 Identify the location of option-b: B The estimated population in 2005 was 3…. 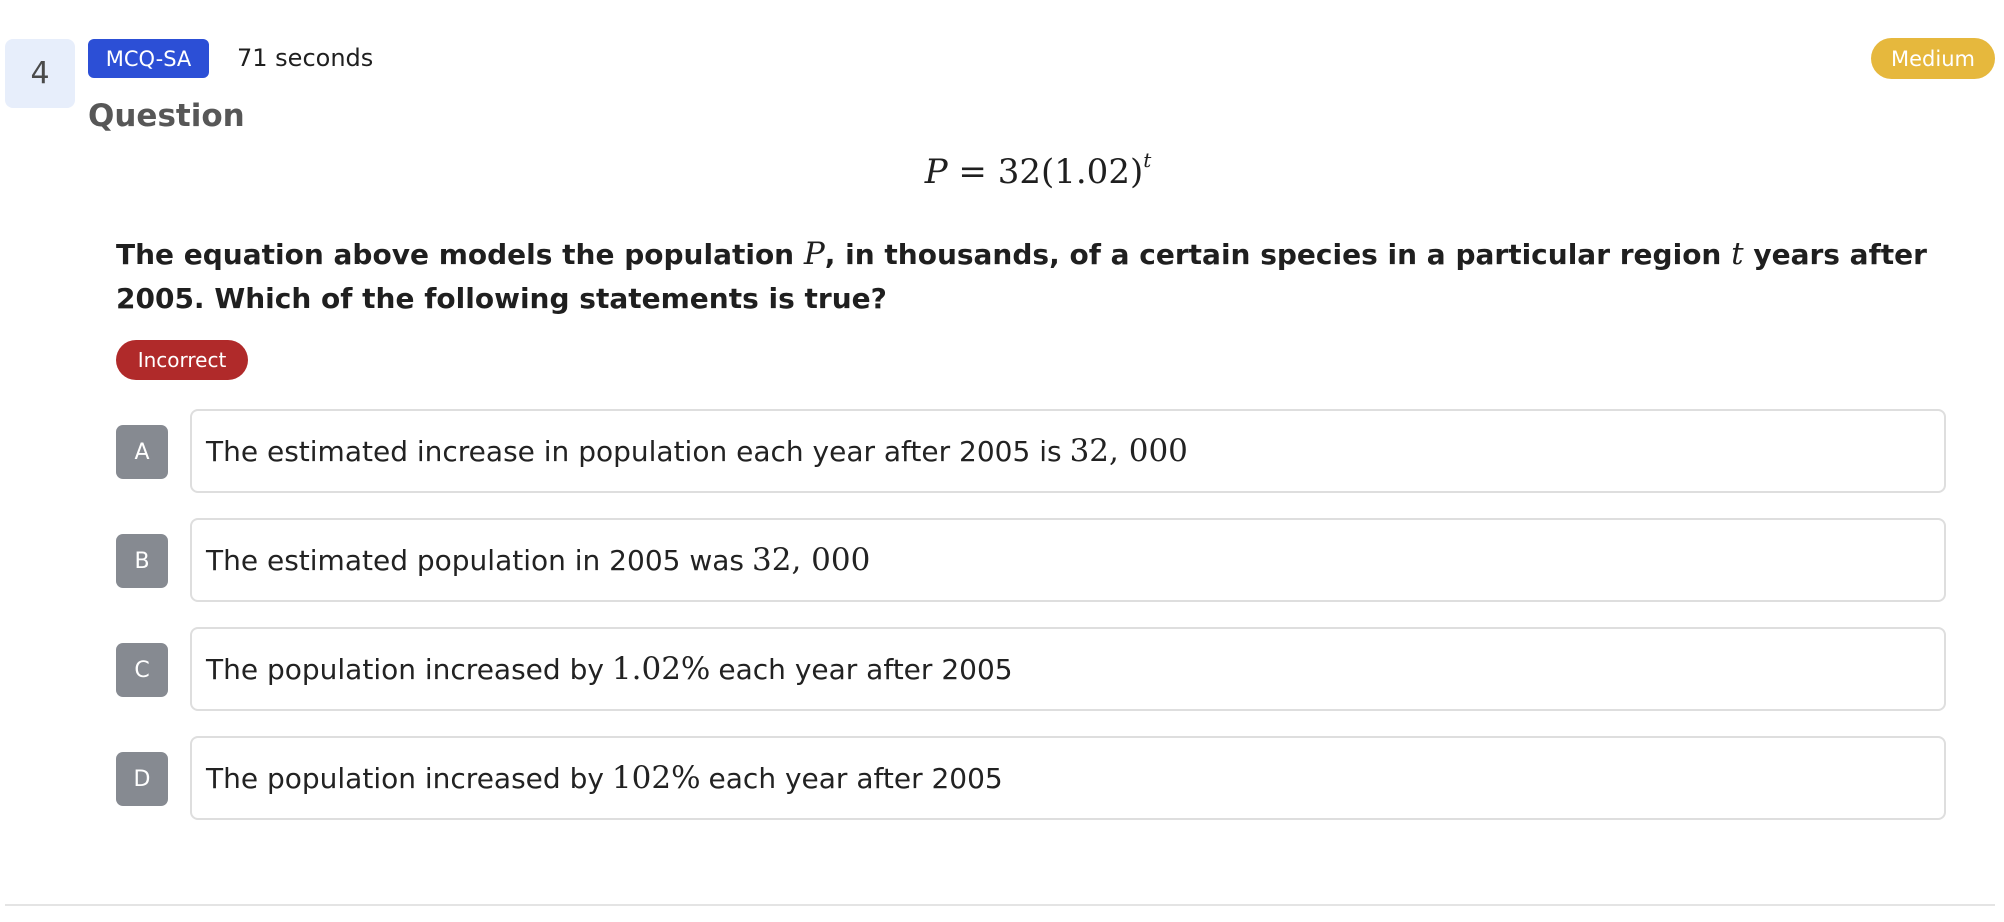
(1032, 562).